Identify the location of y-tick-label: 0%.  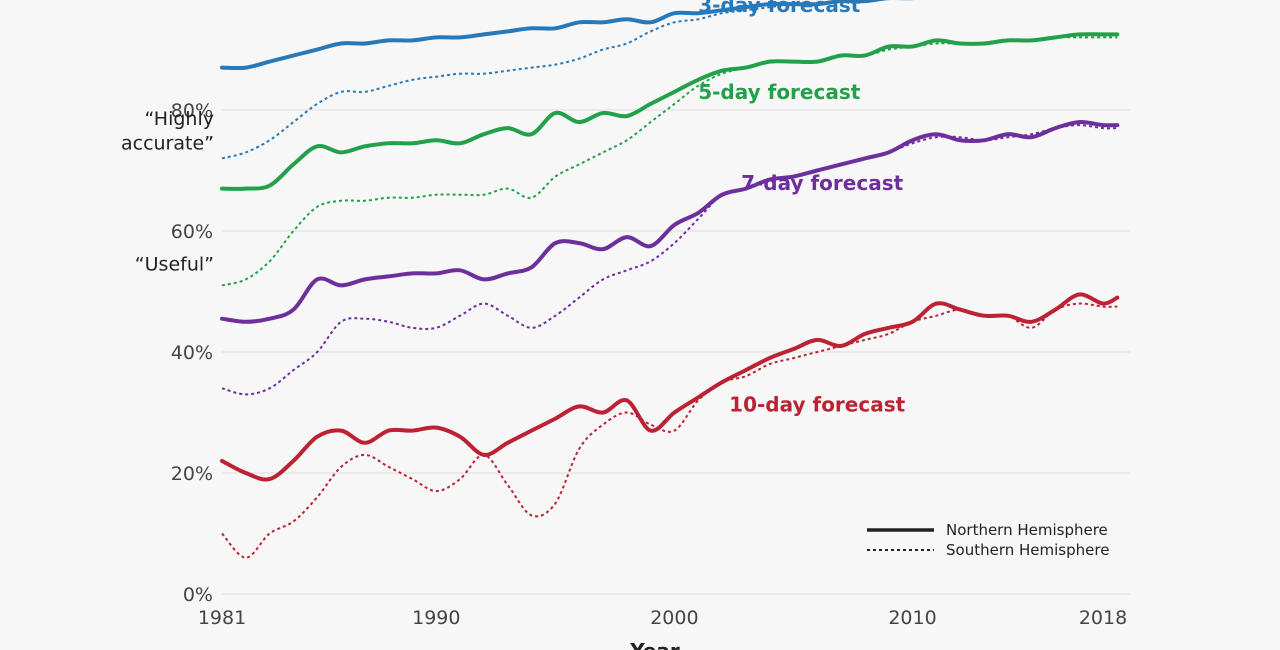
(198, 595).